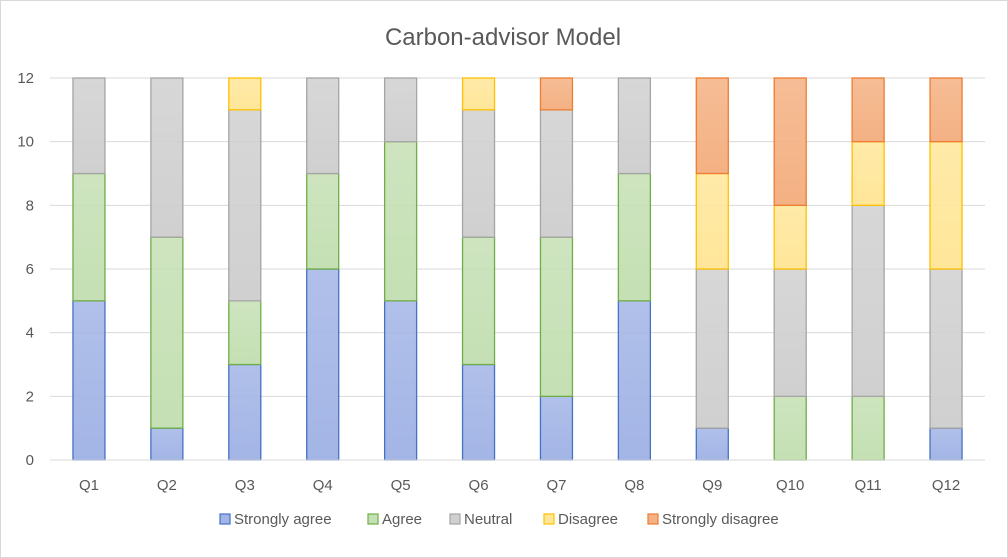  I want to click on y-tick-label-2: 4, so click(30, 333).